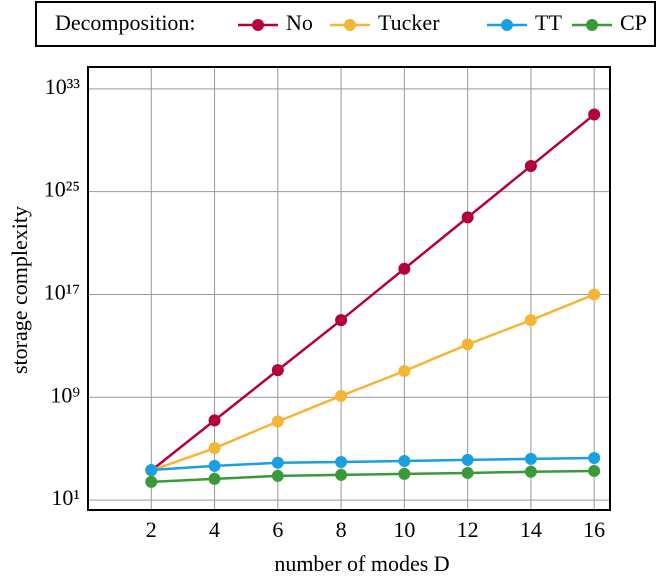  Describe the element at coordinates (468, 529) in the screenshot. I see `x-tick-label: 12` at that location.